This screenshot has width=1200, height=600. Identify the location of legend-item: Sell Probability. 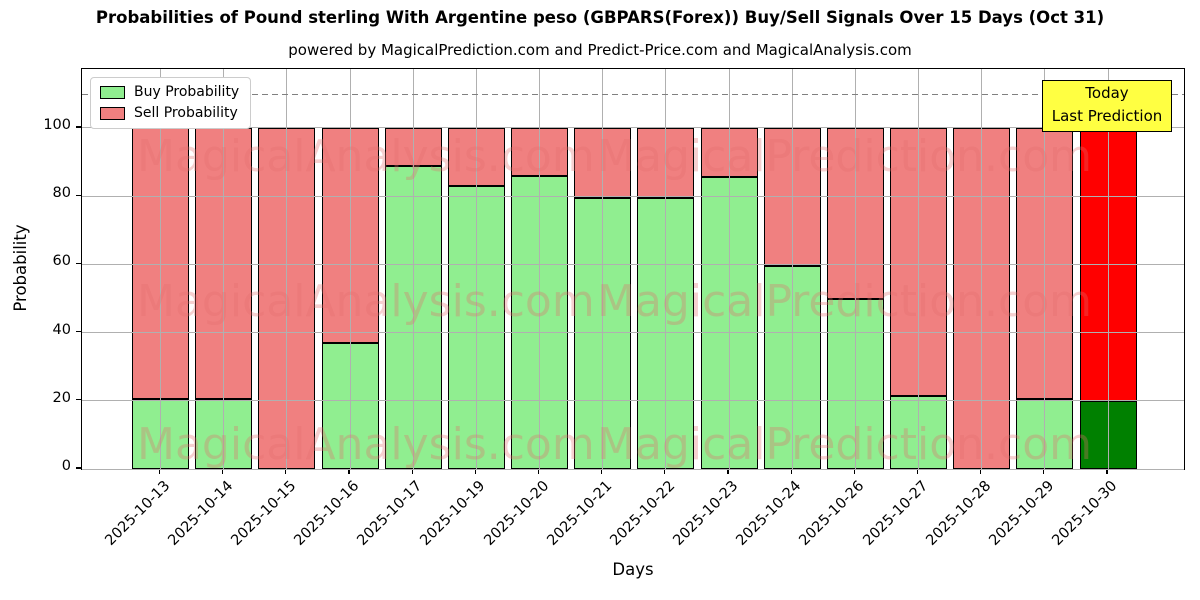
(169, 113).